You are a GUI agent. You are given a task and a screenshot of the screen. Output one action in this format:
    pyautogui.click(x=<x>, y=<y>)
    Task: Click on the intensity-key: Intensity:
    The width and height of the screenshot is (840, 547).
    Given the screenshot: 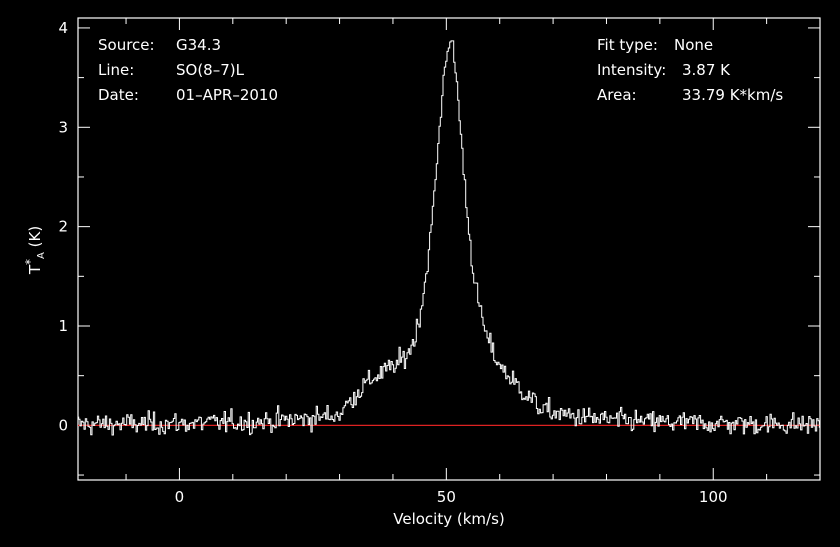 What is the action you would take?
    pyautogui.click(x=631, y=70)
    